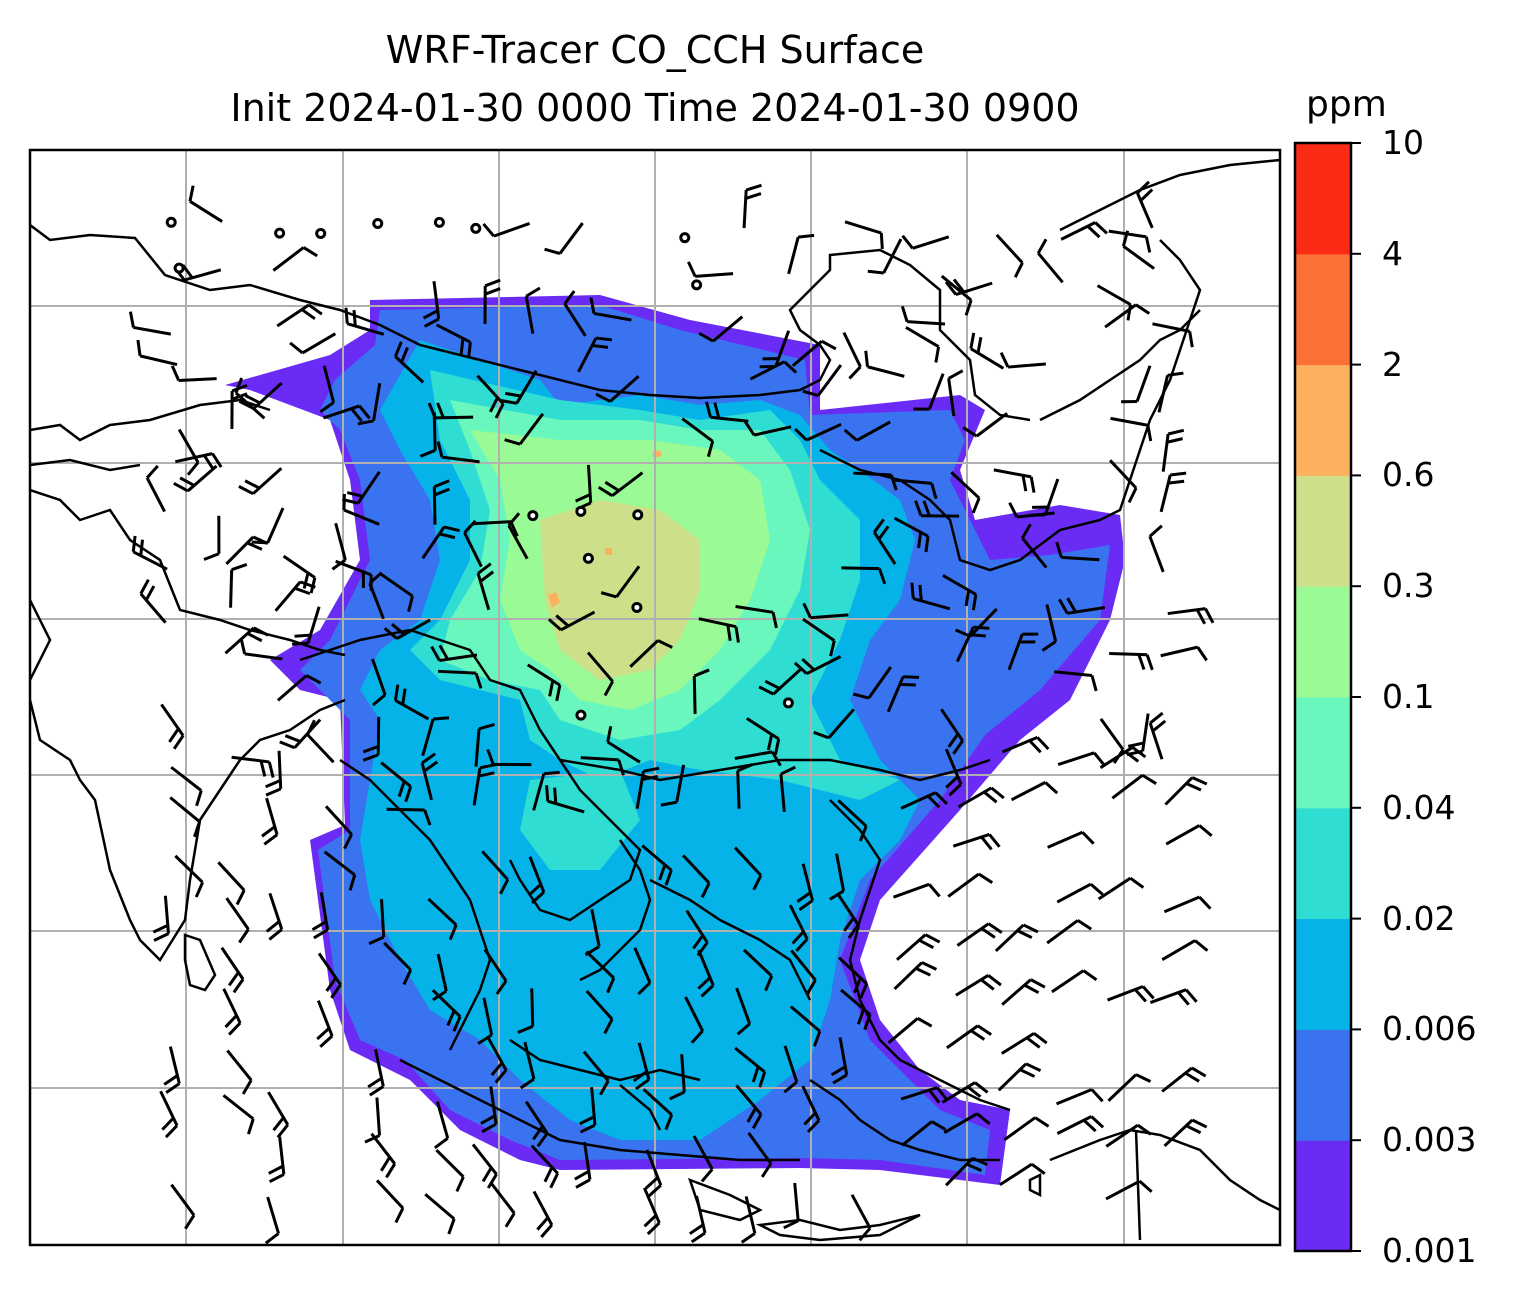 The height and width of the screenshot is (1306, 1528). What do you see at coordinates (1419, 807) in the screenshot?
I see `colorbar-tick-label: 0.04` at bounding box center [1419, 807].